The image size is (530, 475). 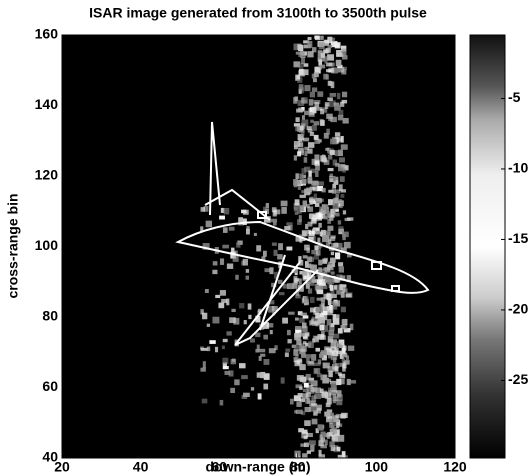 I want to click on x-tick-label: 60, so click(x=219, y=467).